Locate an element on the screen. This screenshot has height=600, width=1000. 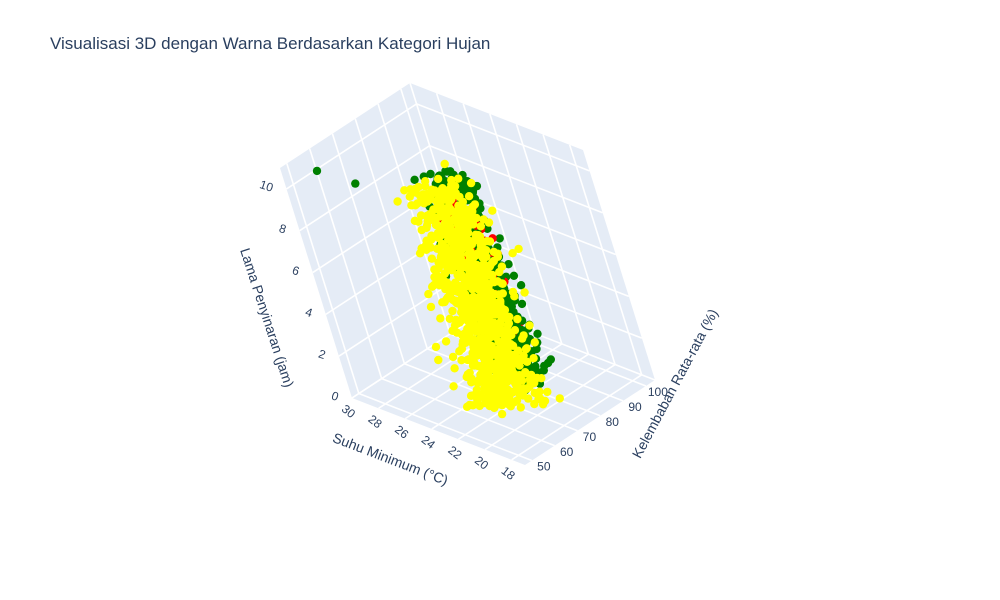
back-wall is located at coordinates (532, 231).